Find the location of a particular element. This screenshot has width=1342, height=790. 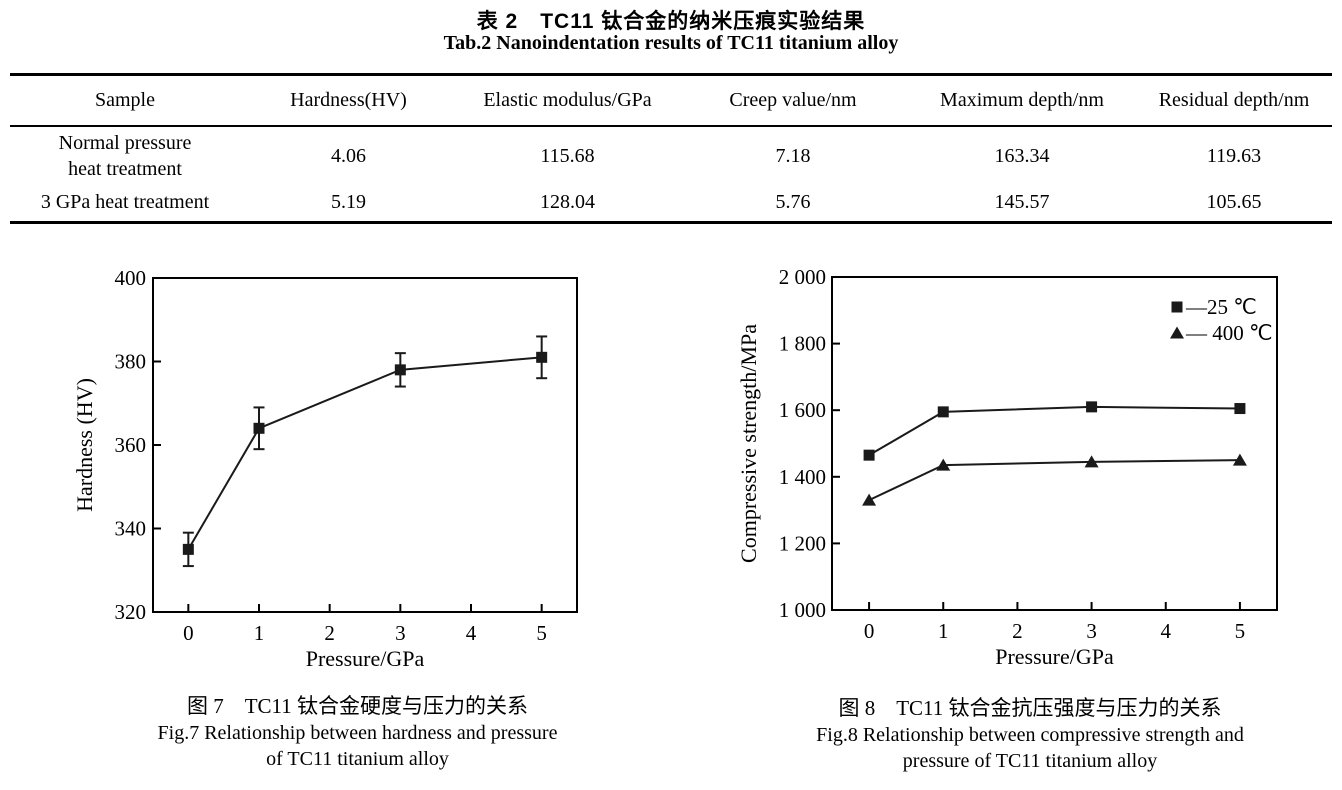

y-tick-label: 2 000 is located at coordinates (802, 277).